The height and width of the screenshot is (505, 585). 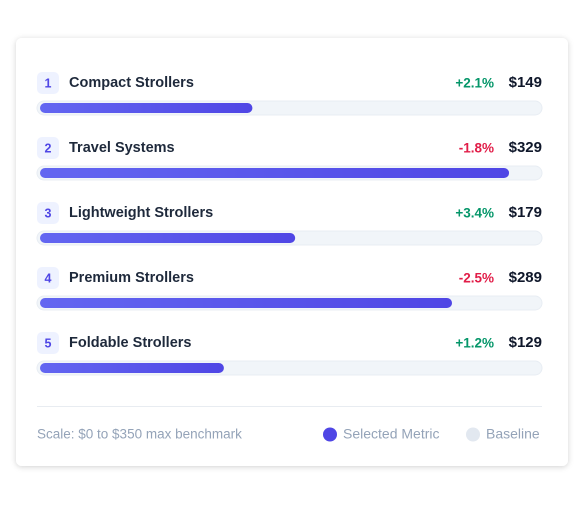 I want to click on value-label: $129, so click(x=525, y=342).